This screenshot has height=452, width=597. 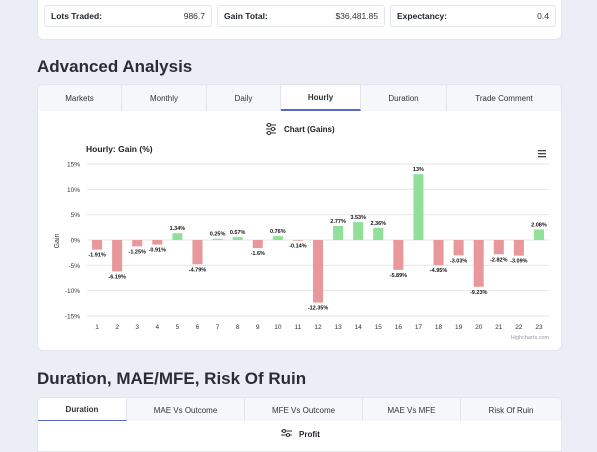 I want to click on y-tick-label: -10%, so click(x=72, y=291).